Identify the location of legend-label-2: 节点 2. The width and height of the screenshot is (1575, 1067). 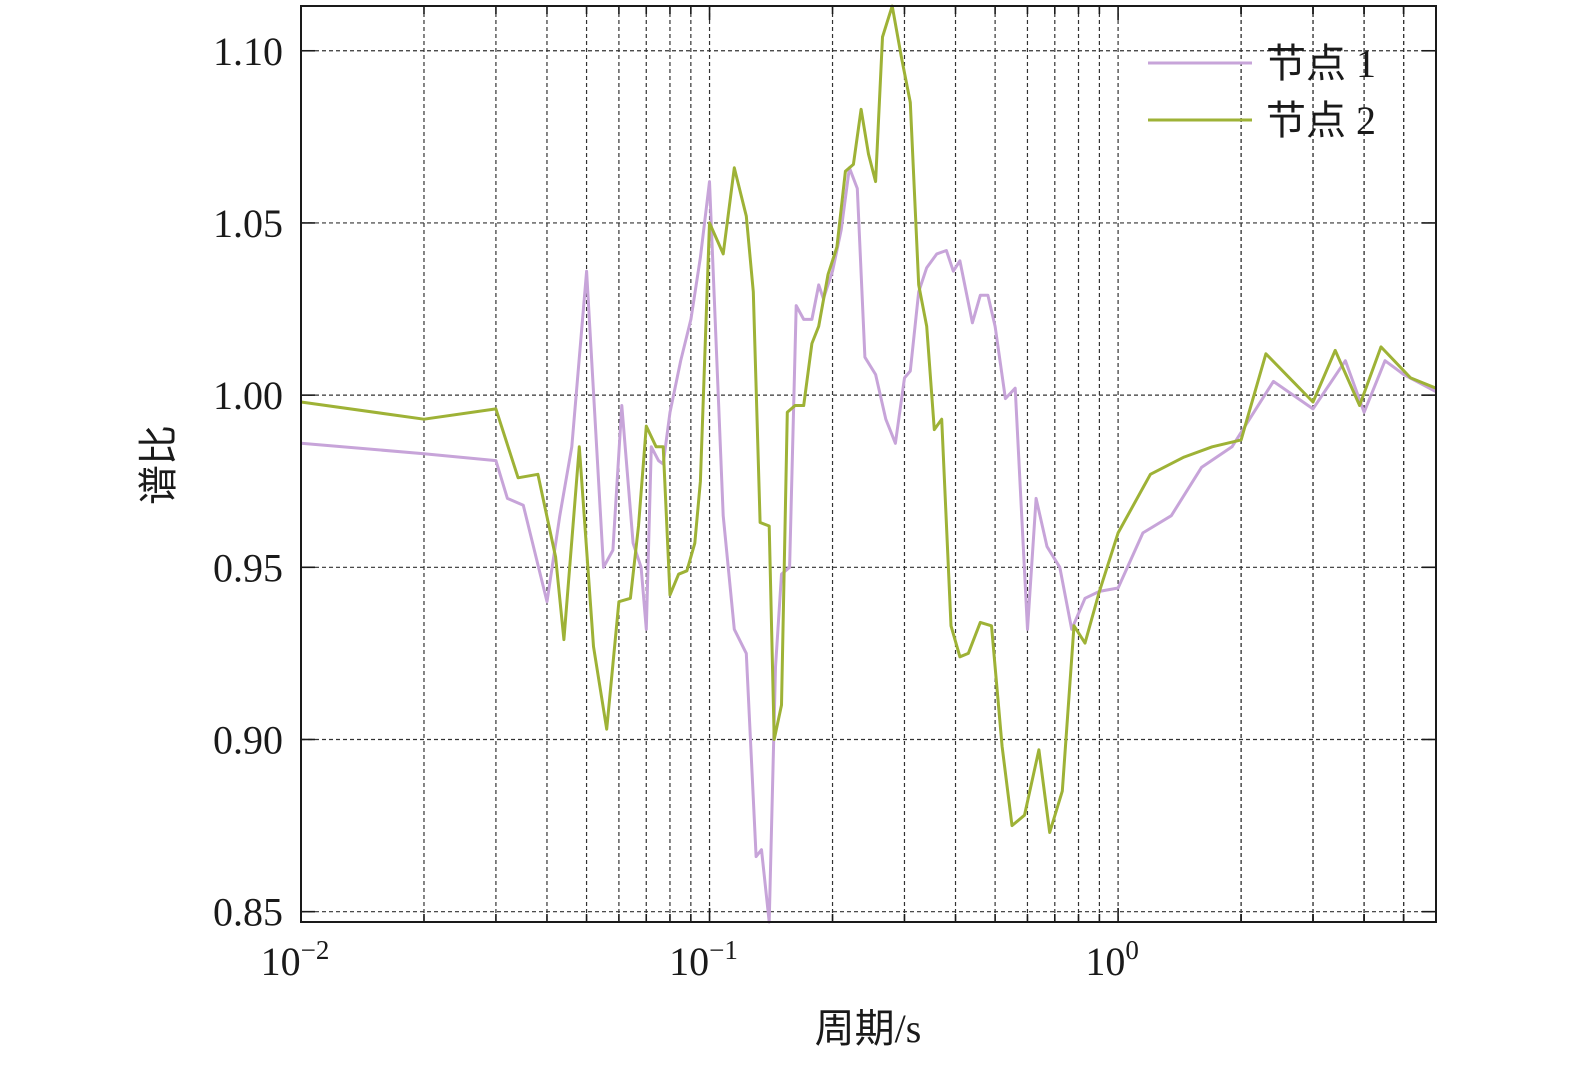
(1321, 120).